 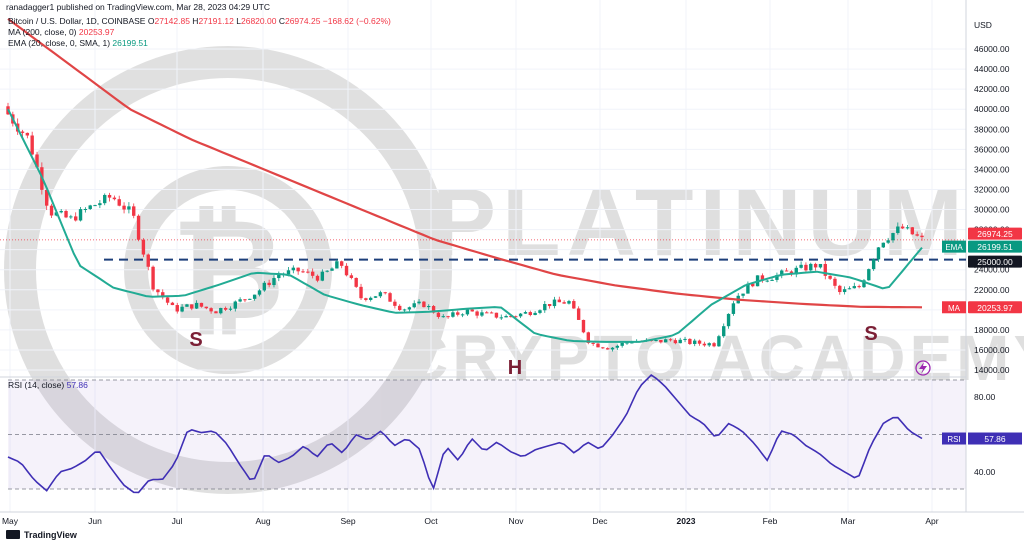 I want to click on ma-legend: MA (200, close, 0) 20253.97, so click(x=61, y=32).